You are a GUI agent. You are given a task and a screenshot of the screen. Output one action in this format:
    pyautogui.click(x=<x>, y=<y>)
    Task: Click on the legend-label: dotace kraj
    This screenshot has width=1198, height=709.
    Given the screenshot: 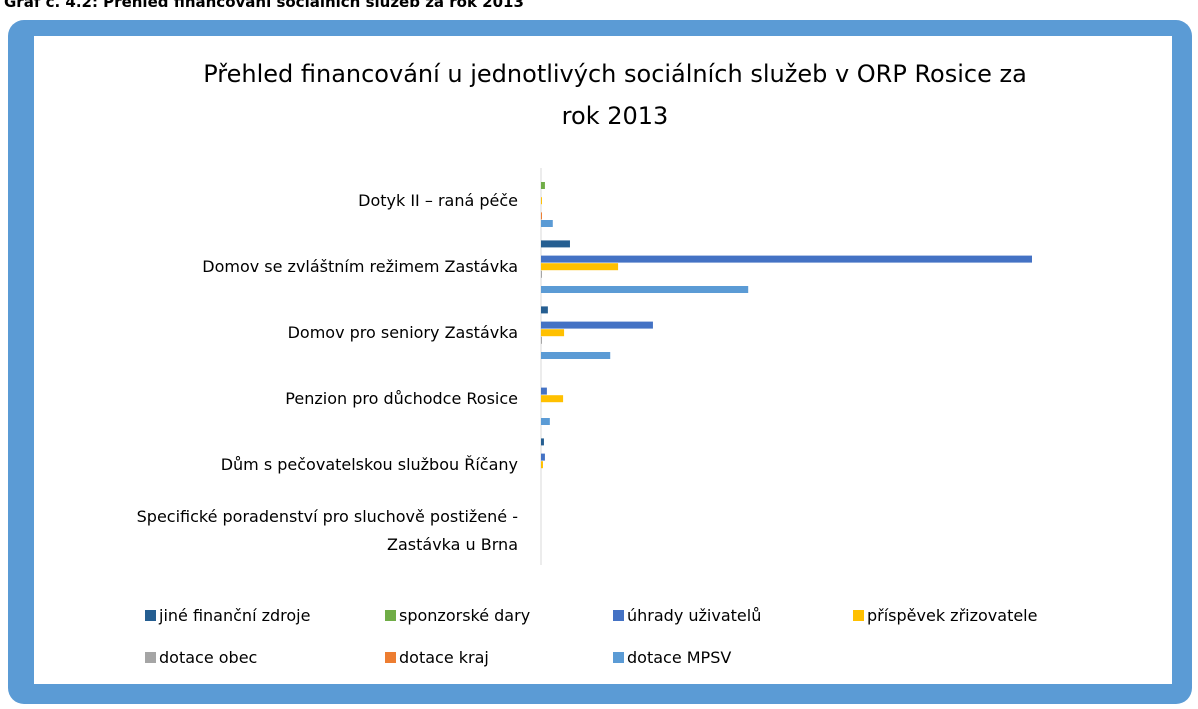 What is the action you would take?
    pyautogui.click(x=444, y=657)
    